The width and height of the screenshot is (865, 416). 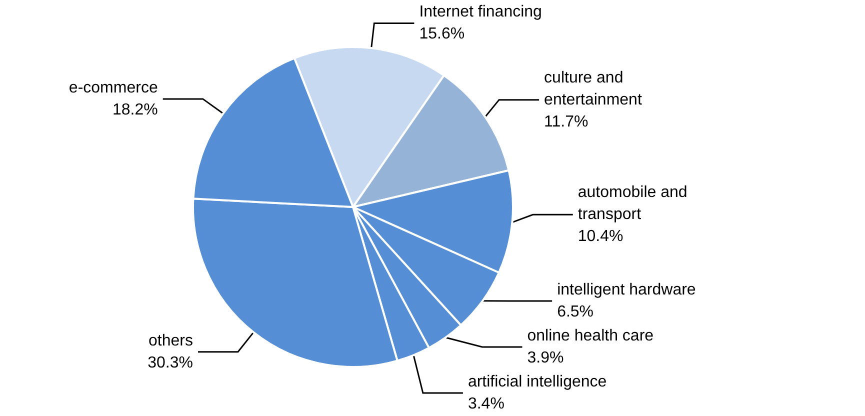 What do you see at coordinates (113, 87) in the screenshot?
I see `slice-label: e-commerce` at bounding box center [113, 87].